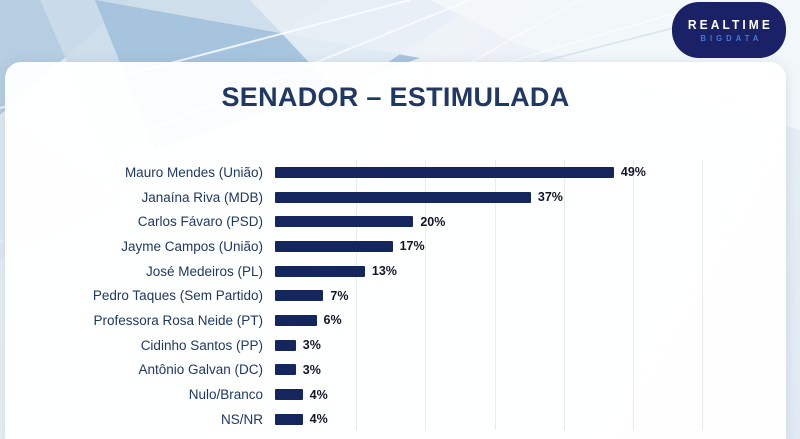 This screenshot has width=800, height=439. What do you see at coordinates (202, 197) in the screenshot?
I see `category-label: Janaína Riva (MDB)` at bounding box center [202, 197].